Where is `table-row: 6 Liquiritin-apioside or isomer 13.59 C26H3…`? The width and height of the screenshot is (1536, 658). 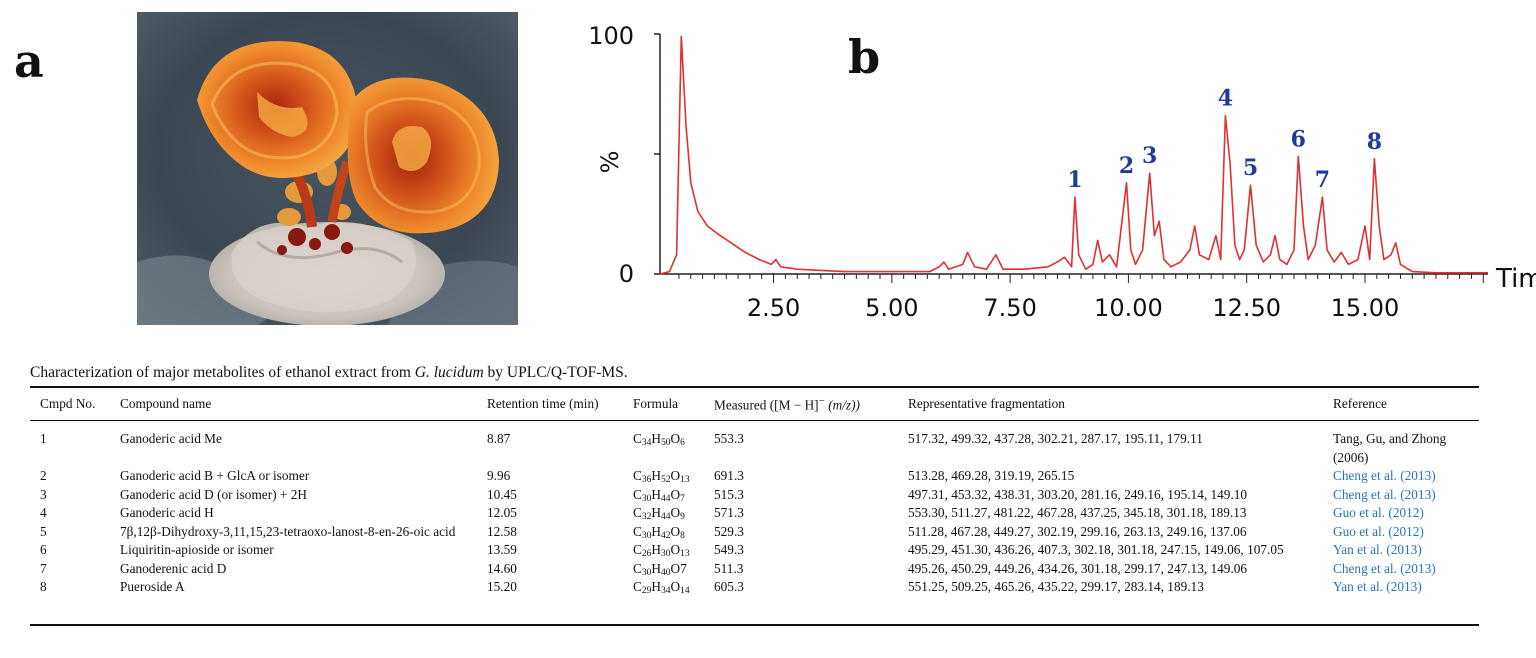 table-row: 6 Liquiritin-apioside or isomer 13.59 C26H3… is located at coordinates (754, 550).